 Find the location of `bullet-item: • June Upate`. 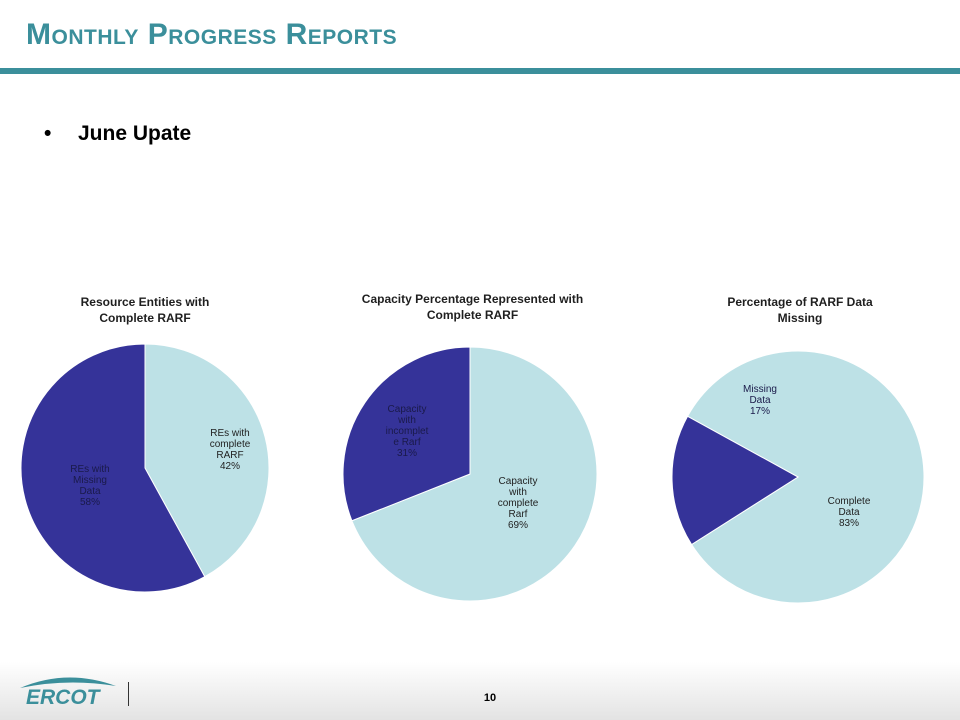

bullet-item: • June Upate is located at coordinates (117, 134).